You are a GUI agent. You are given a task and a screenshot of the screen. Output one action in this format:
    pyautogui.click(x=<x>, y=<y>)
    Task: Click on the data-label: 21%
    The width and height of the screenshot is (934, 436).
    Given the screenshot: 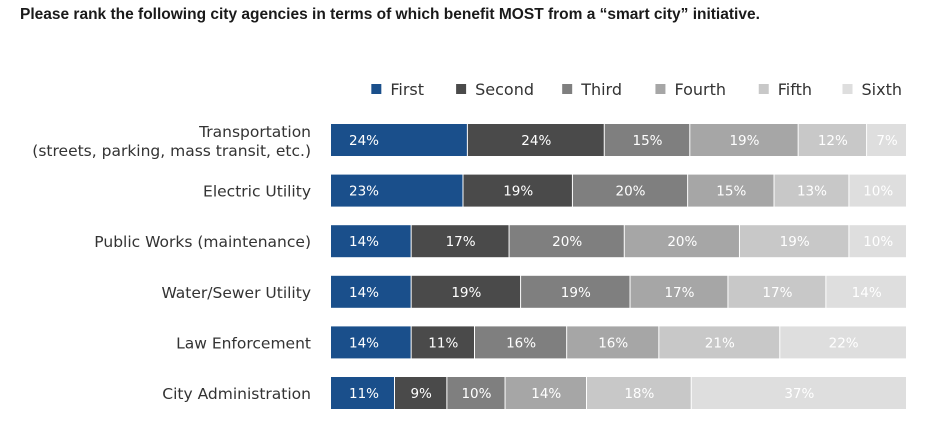 What is the action you would take?
    pyautogui.click(x=720, y=343)
    